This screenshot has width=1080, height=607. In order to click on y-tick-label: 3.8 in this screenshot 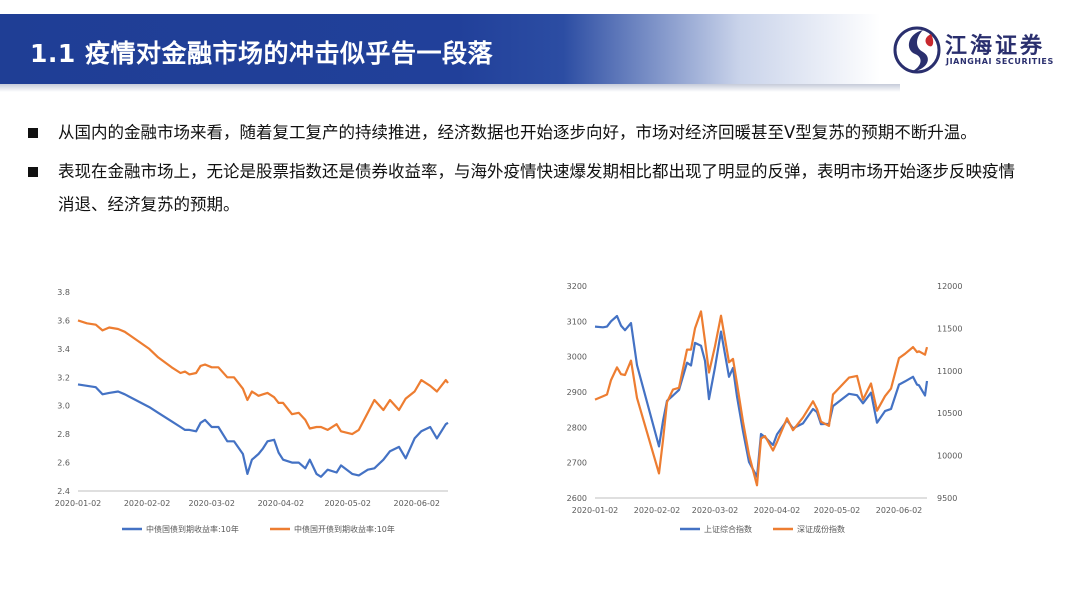, I will do `click(63, 292)`.